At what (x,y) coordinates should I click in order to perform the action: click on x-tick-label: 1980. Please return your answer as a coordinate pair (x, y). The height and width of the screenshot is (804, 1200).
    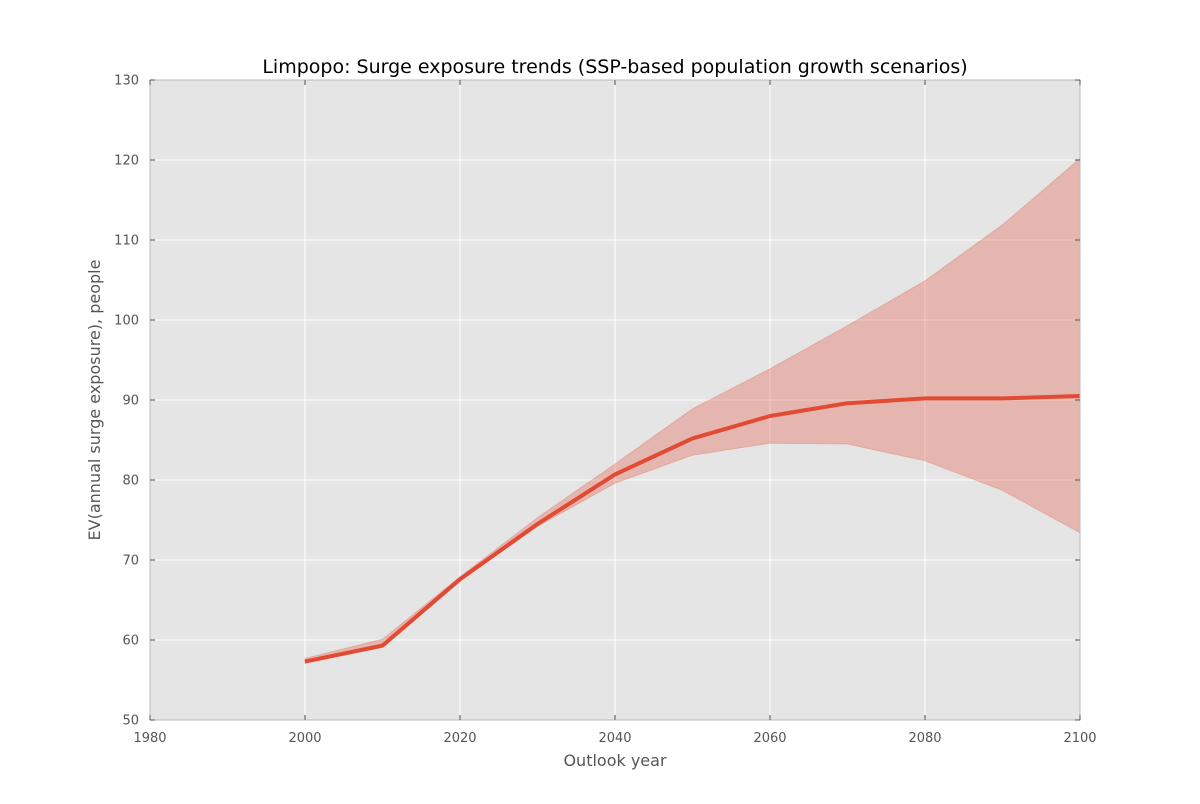
    Looking at the image, I should click on (149, 738).